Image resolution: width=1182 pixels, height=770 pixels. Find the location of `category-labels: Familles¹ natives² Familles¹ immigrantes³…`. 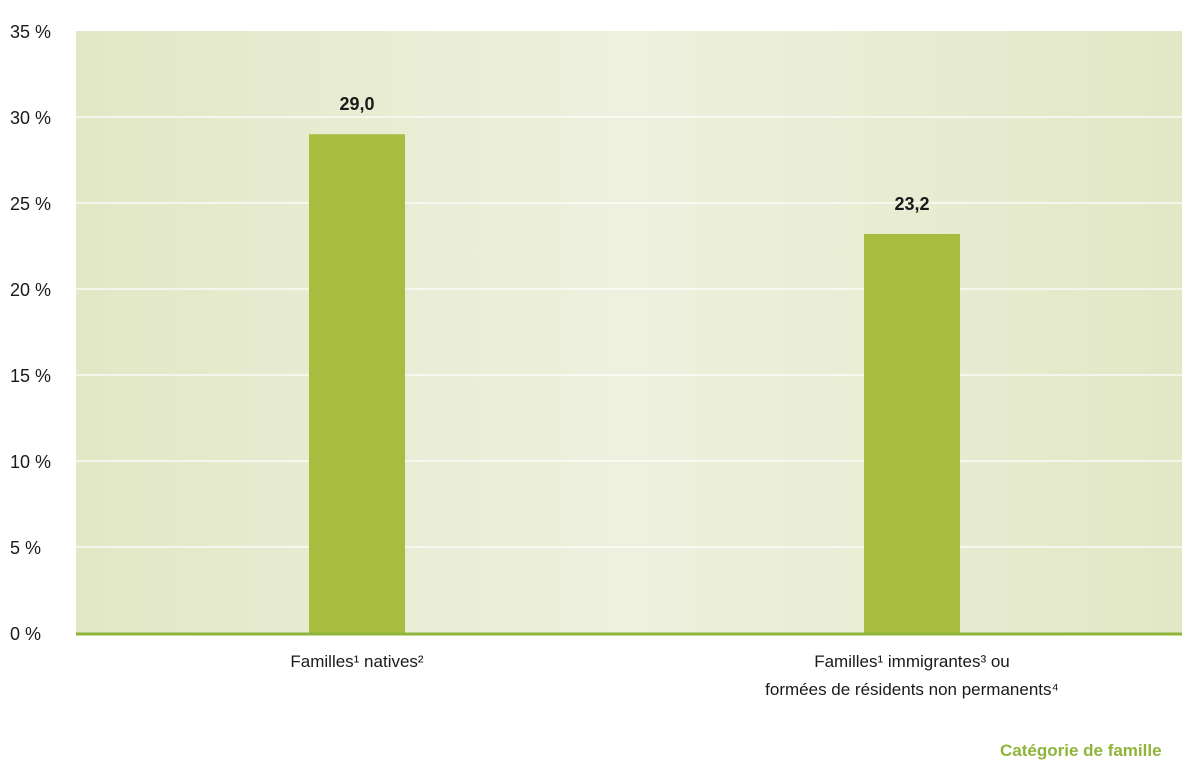

category-labels: Familles¹ natives² Familles¹ immigrantes³… is located at coordinates (674, 675).